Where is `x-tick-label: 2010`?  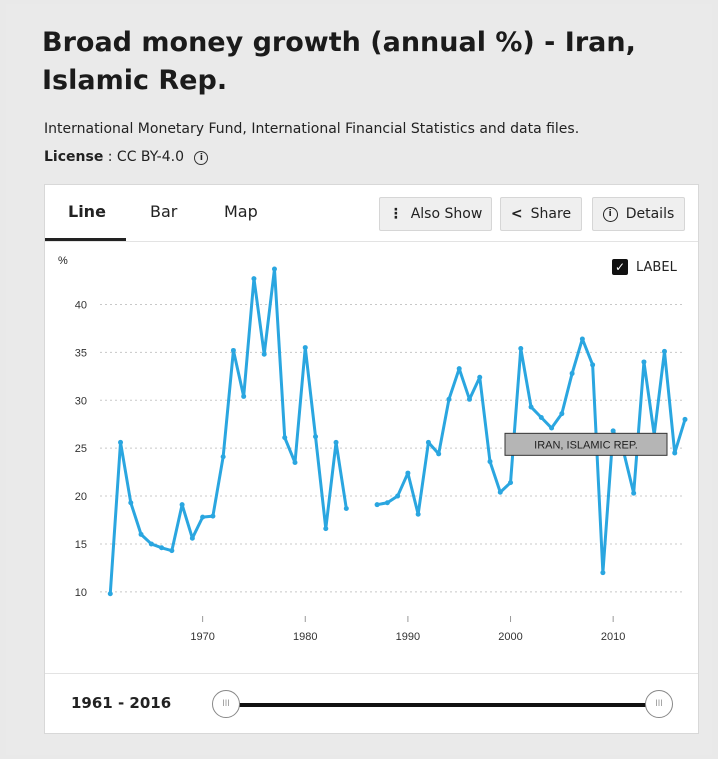
x-tick-label: 2010 is located at coordinates (613, 637).